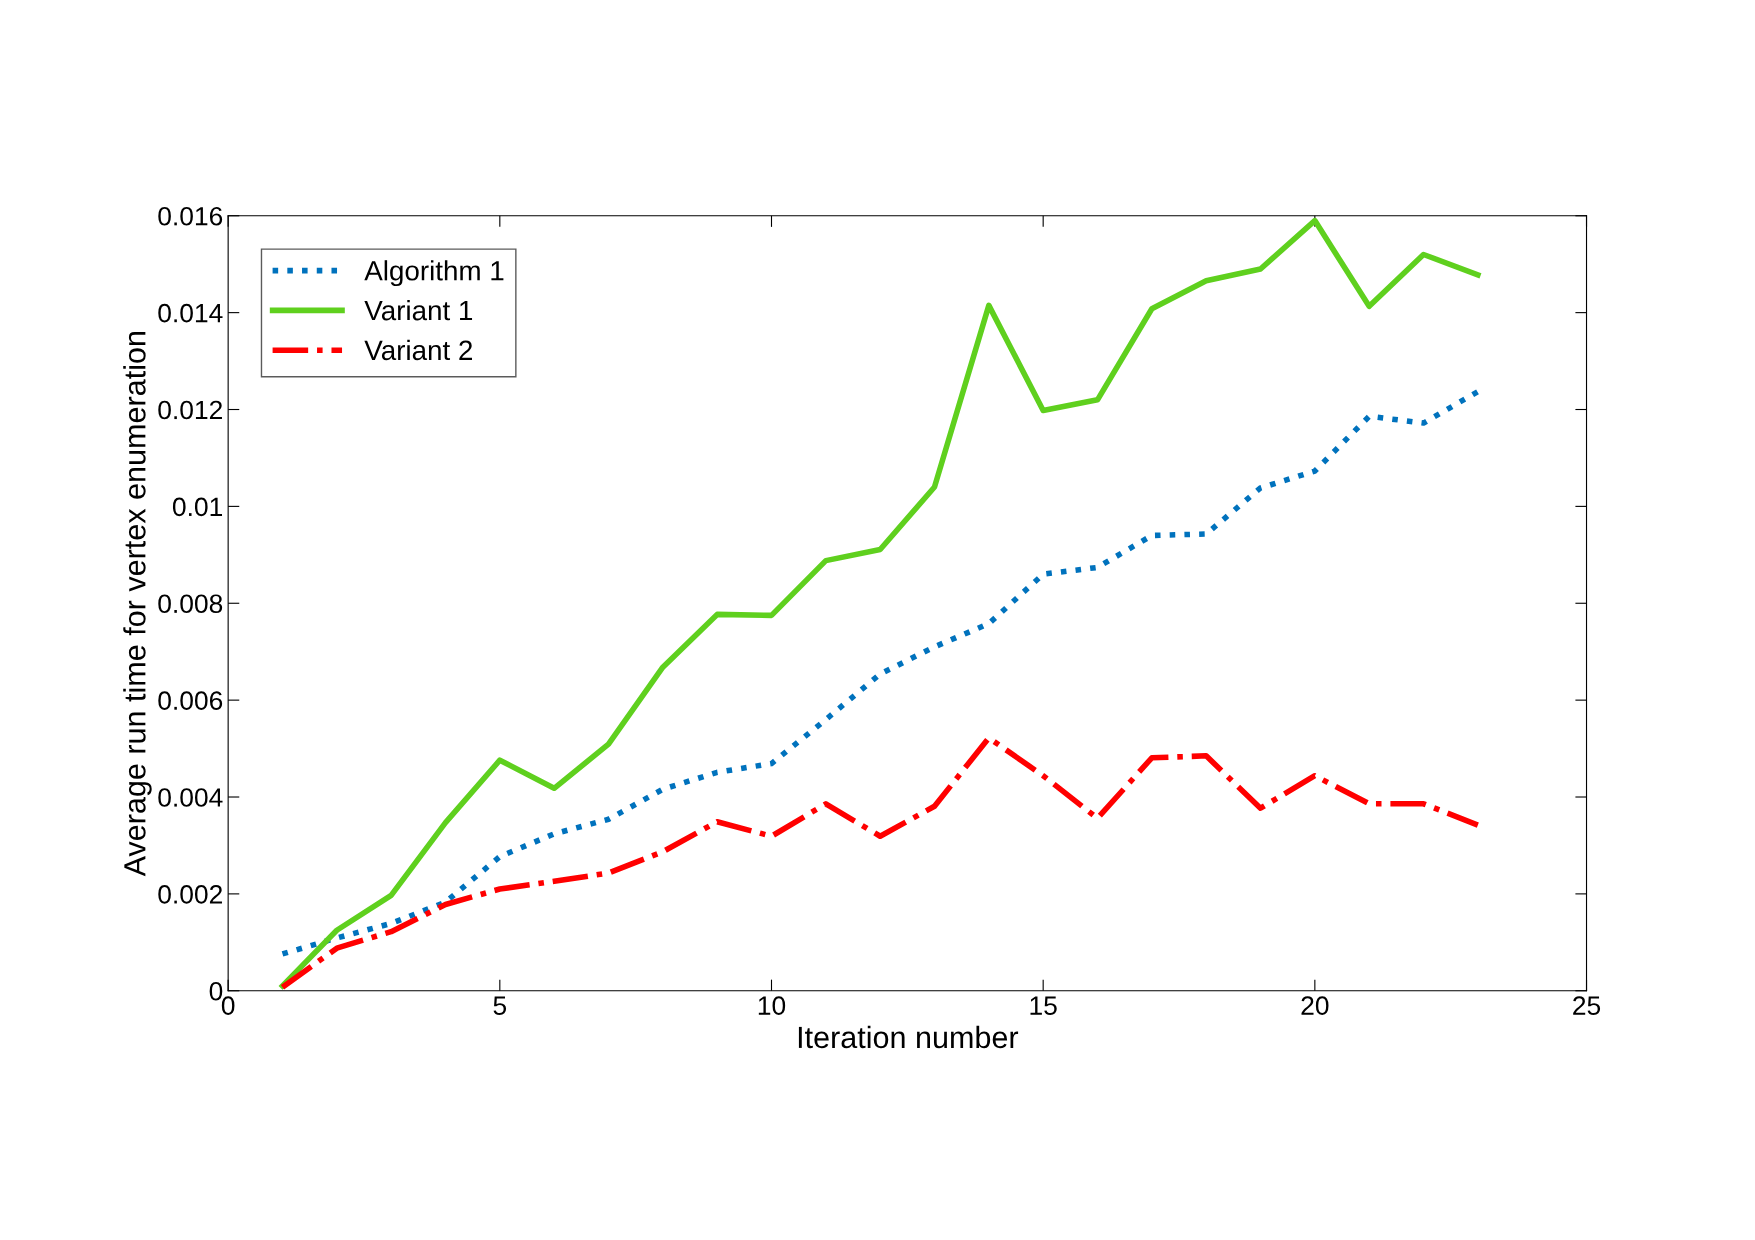  Describe the element at coordinates (418, 350) in the screenshot. I see `legend-label: Variant 2` at that location.